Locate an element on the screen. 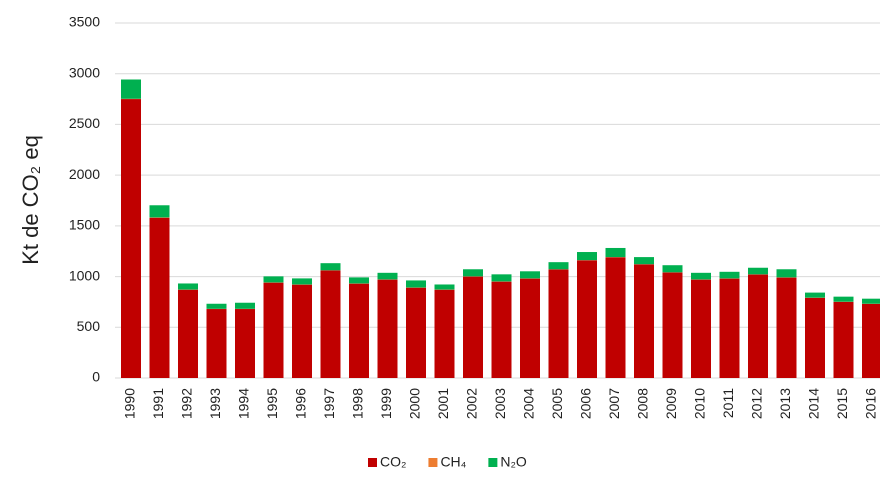  y-tick-label: 2000 is located at coordinates (84, 174).